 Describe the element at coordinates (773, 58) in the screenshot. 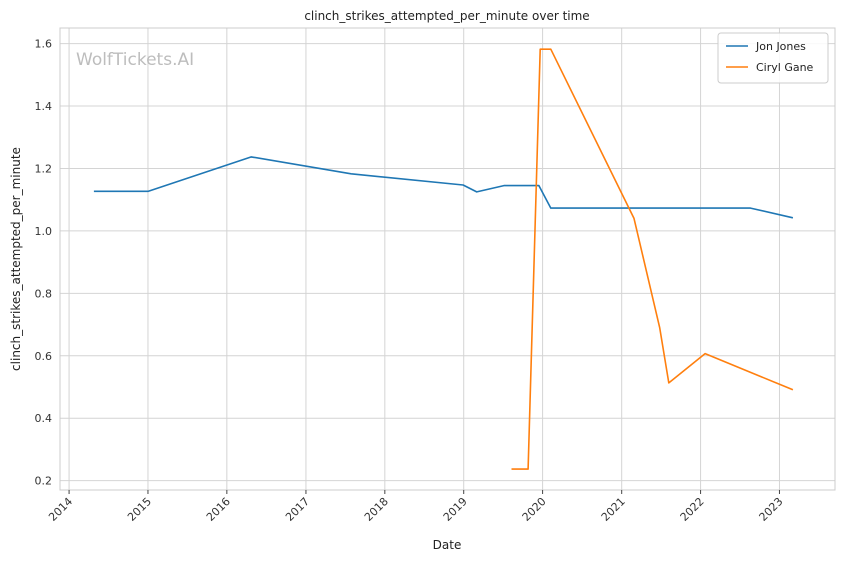

I see `legend: Jon Jones Ciryl Gane` at that location.